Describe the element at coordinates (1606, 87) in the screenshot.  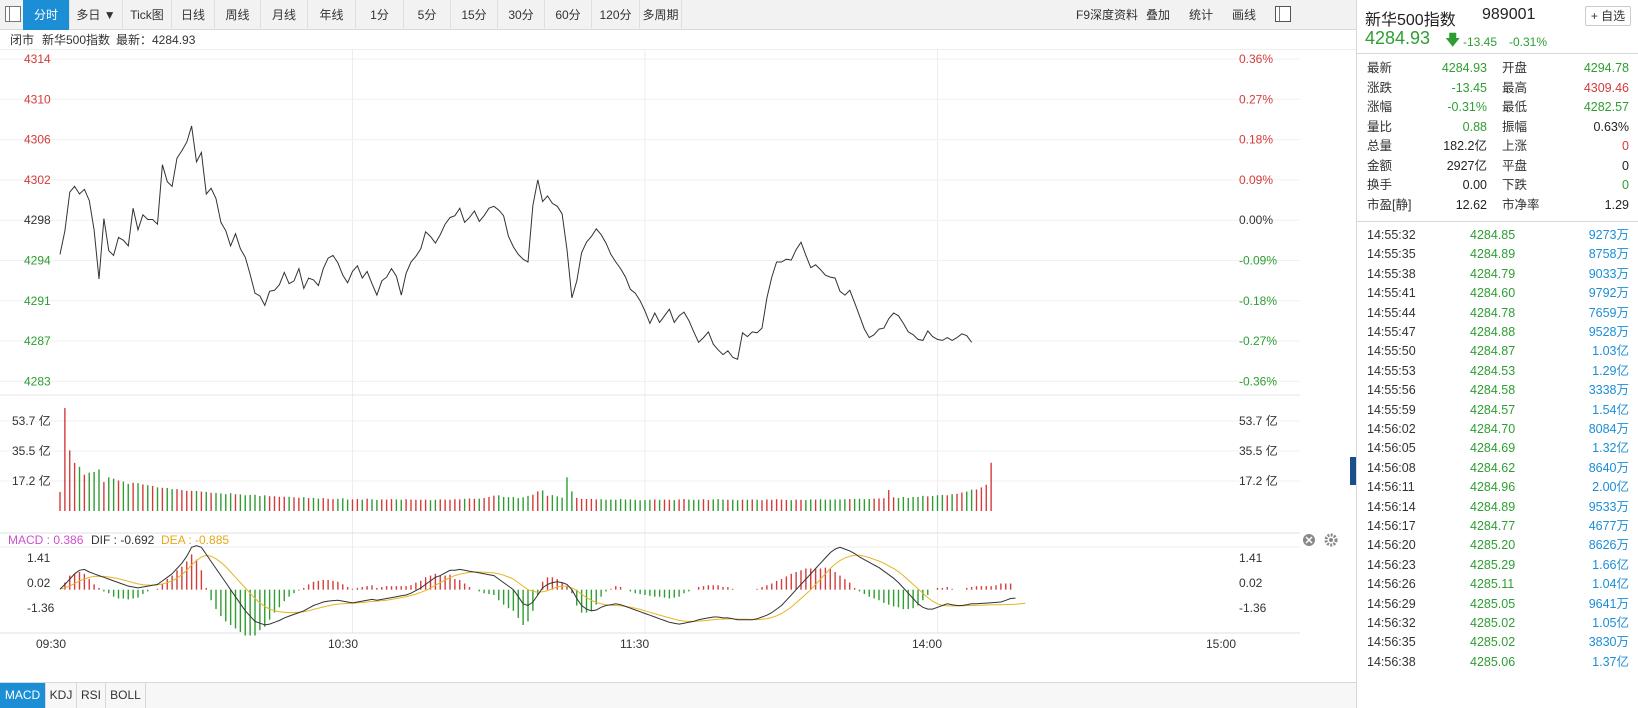
I see `stat-value: 4309.46` at that location.